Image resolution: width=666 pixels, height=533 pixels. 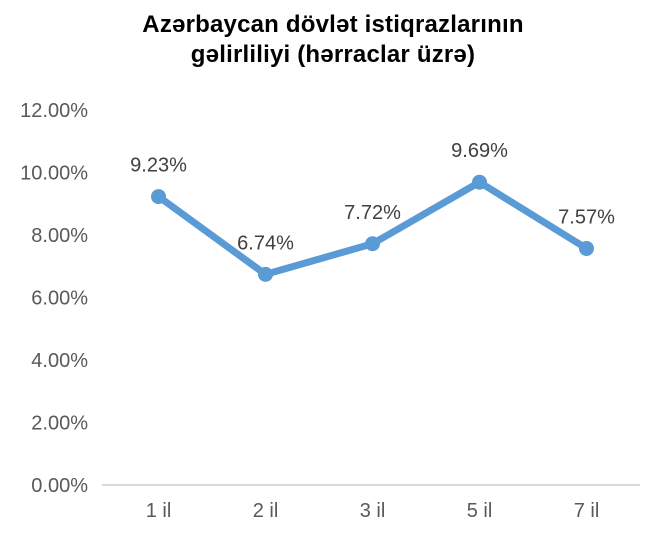 What do you see at coordinates (59, 361) in the screenshot?
I see `y-axis-tick-label: 4.00%` at bounding box center [59, 361].